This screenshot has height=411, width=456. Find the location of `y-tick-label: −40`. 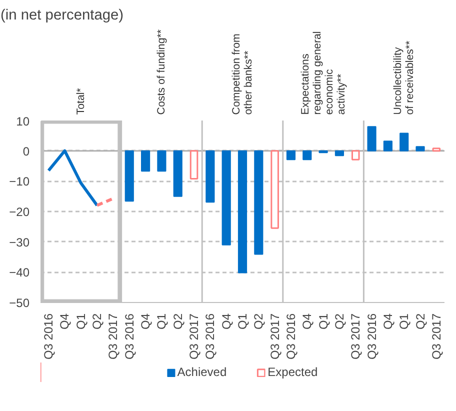

y-tick-label: −40 is located at coordinates (19, 273).